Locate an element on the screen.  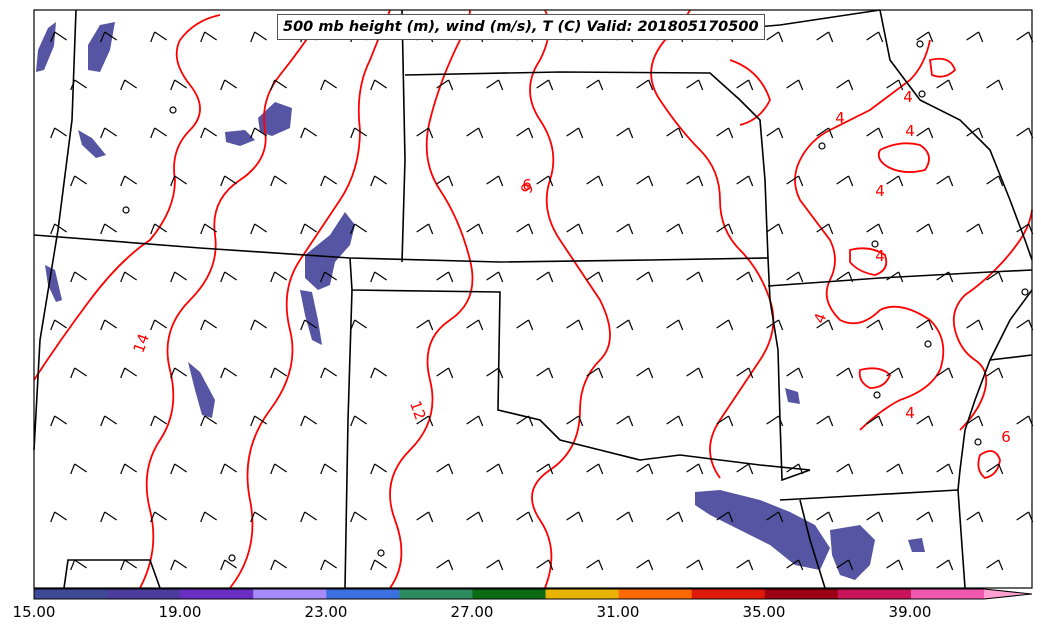
colorbar-tick-label: 19.00 is located at coordinates (180, 612).